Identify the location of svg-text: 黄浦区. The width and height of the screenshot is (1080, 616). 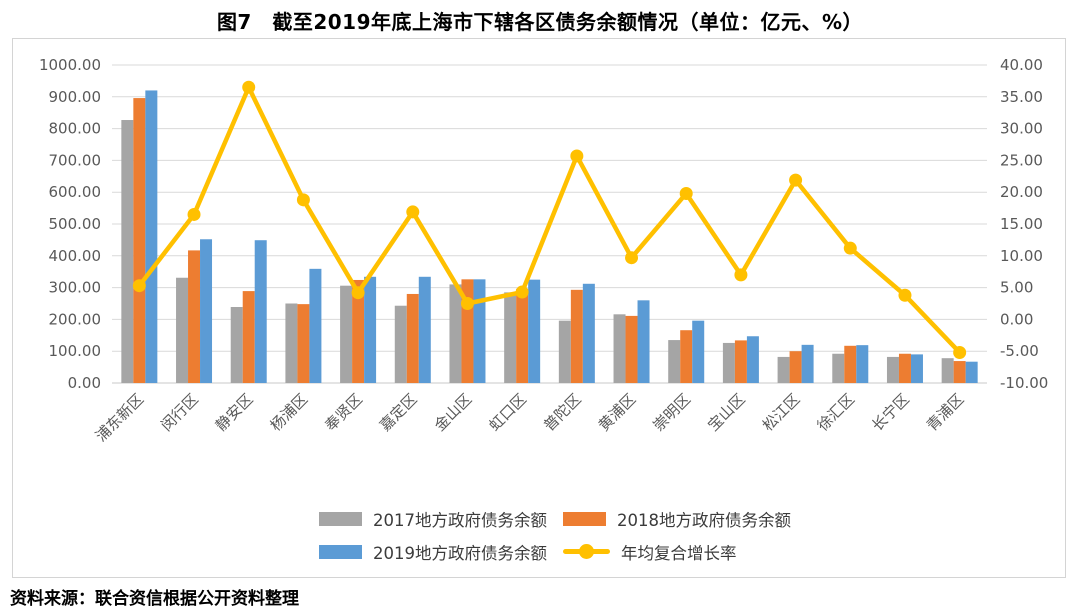
(617, 412).